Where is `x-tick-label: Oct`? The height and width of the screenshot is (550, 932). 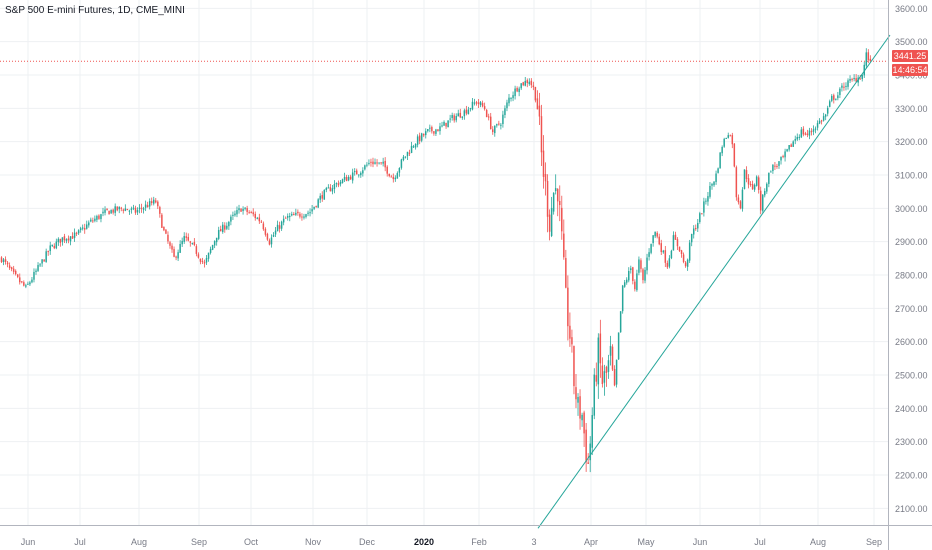 x-tick-label: Oct is located at coordinates (251, 542).